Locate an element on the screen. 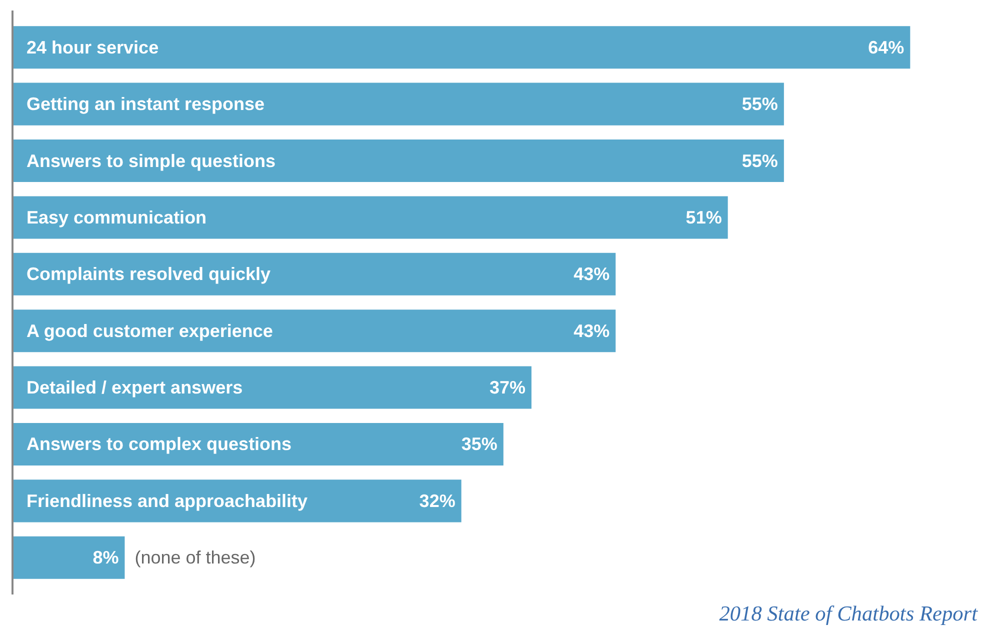 This screenshot has height=630, width=991. data-label: 32% is located at coordinates (437, 500).